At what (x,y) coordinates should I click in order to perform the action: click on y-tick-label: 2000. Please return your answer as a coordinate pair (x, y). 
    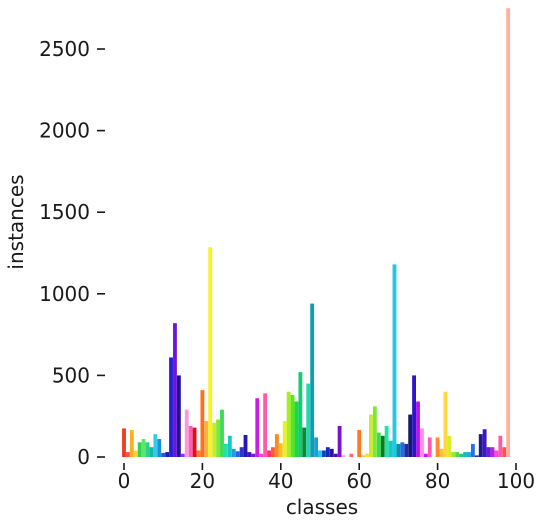
    Looking at the image, I should click on (64, 131).